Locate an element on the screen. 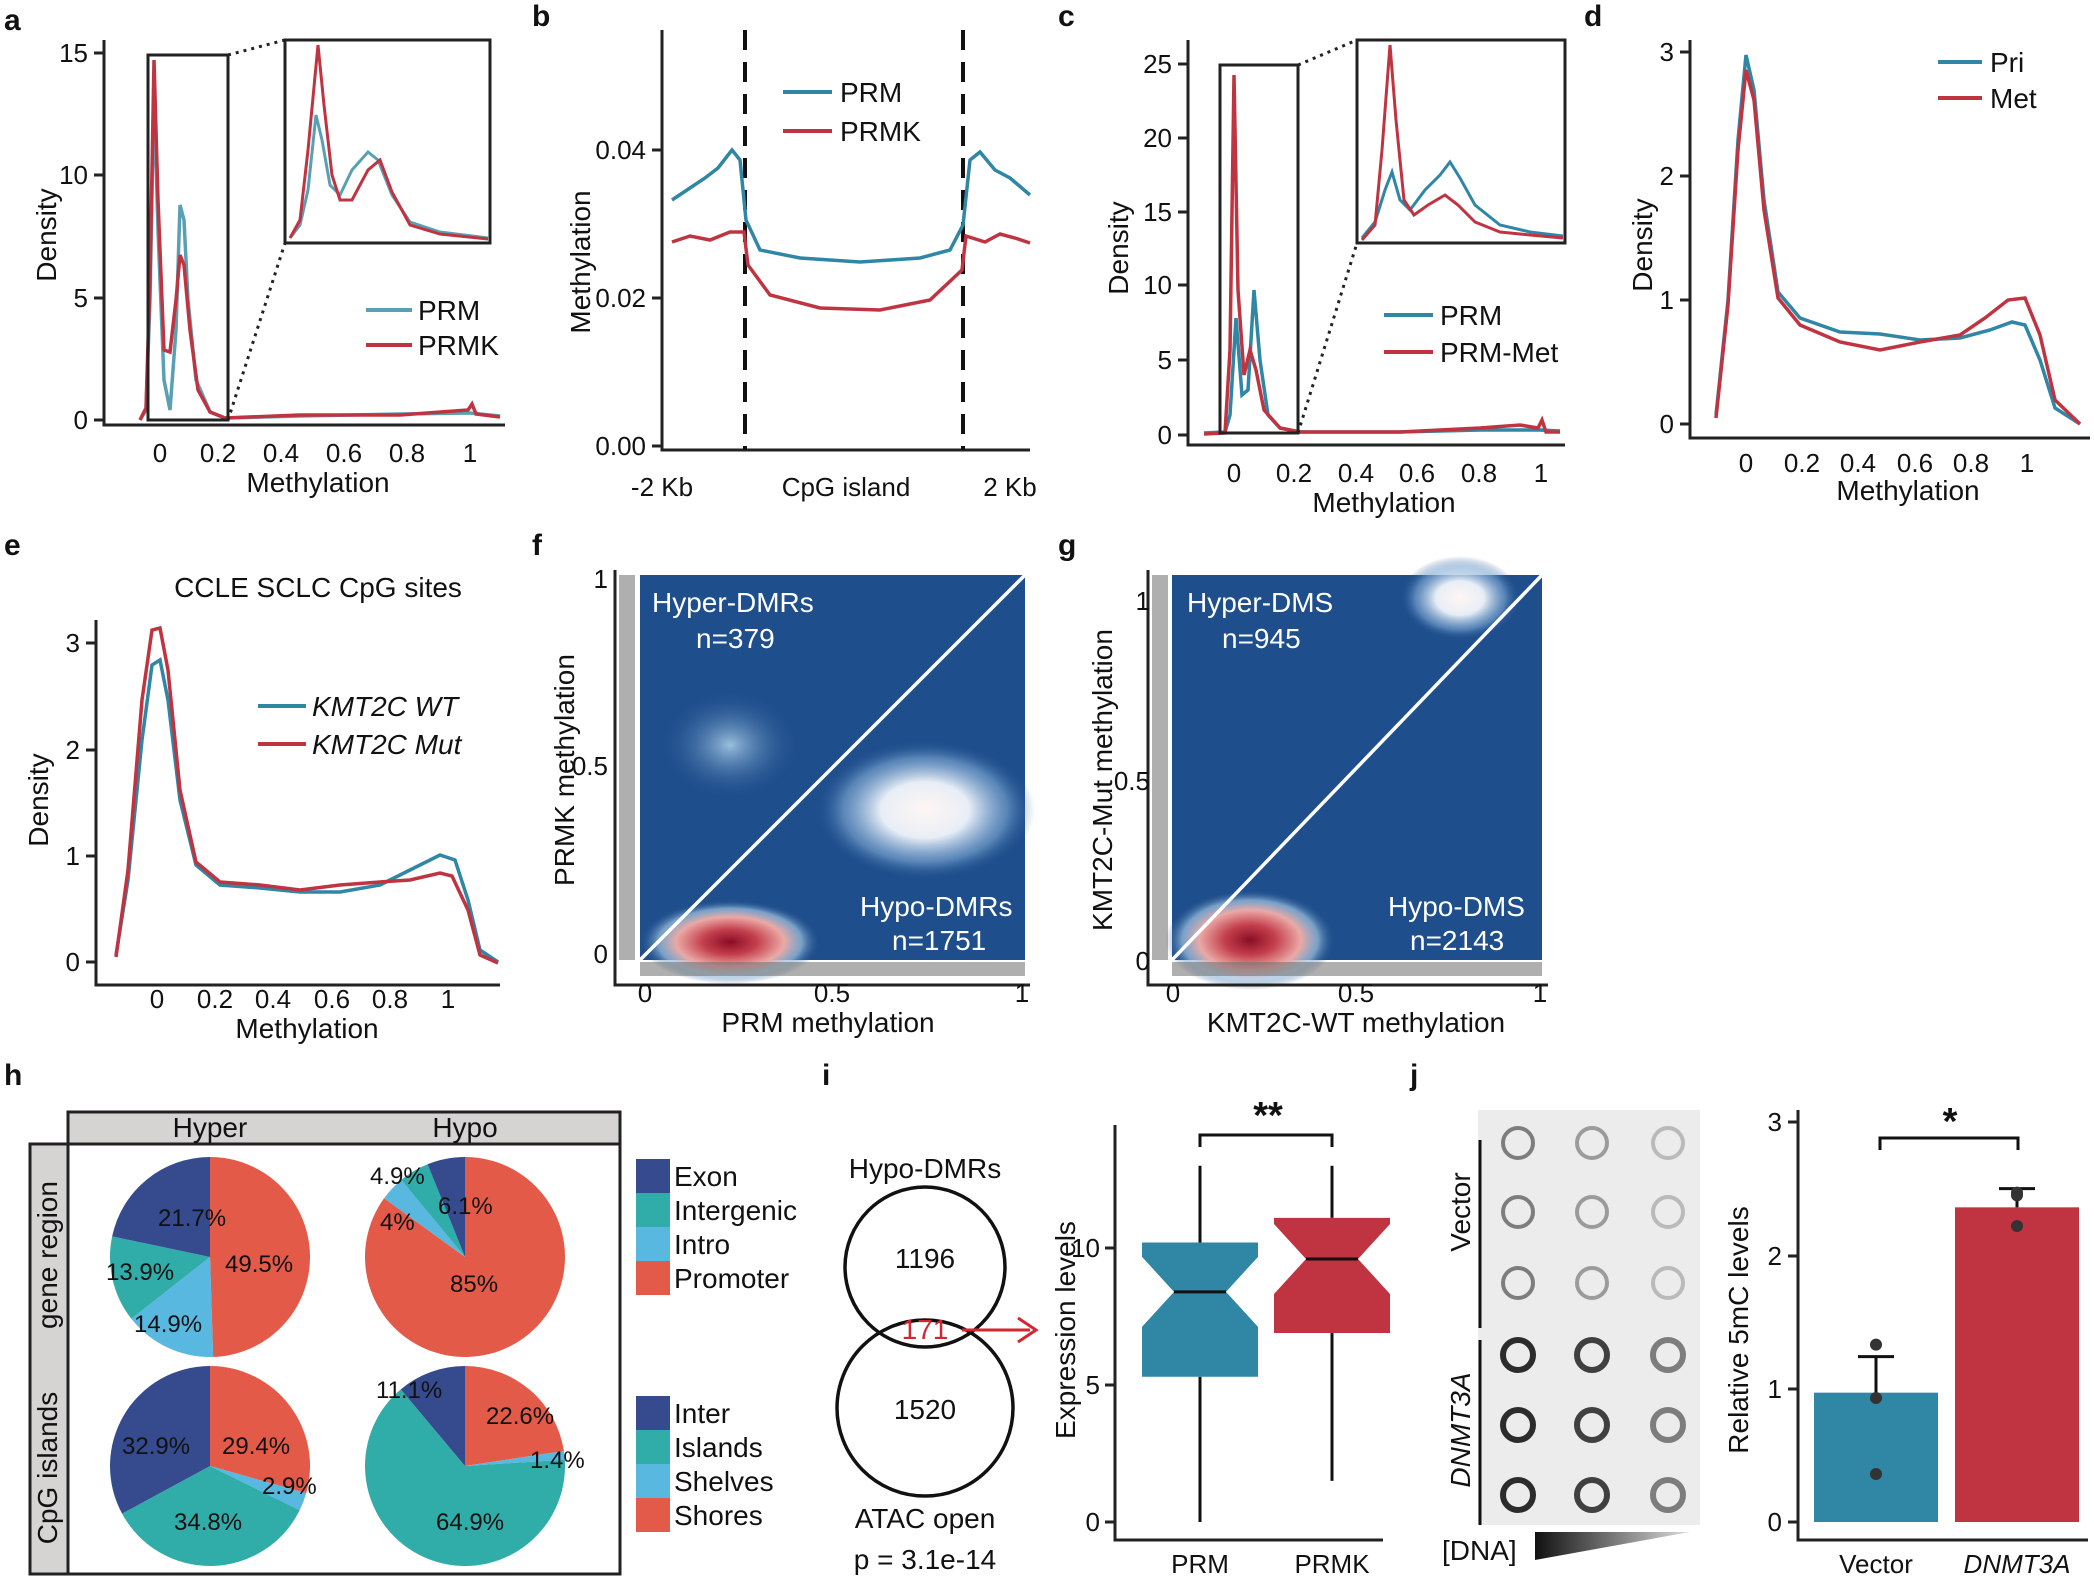 The image size is (2094, 1578). h-label: 4.9% is located at coordinates (397, 1176).